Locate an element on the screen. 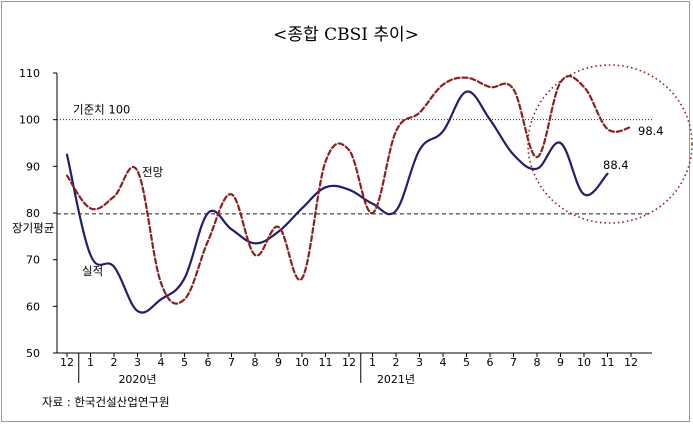 The width and height of the screenshot is (693, 425). y-tick-label: 100 is located at coordinates (29, 120).